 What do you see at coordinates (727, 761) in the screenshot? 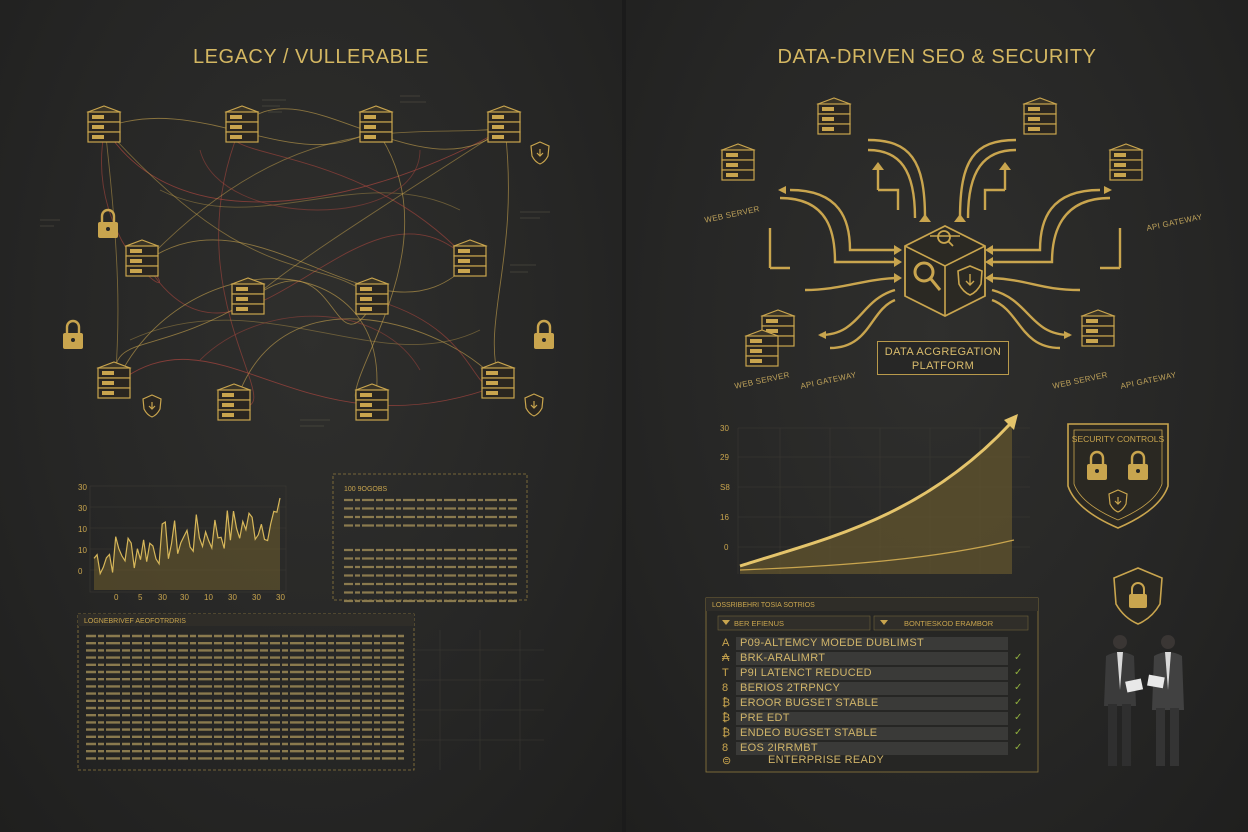
I see `row-marker: ⊜` at bounding box center [727, 761].